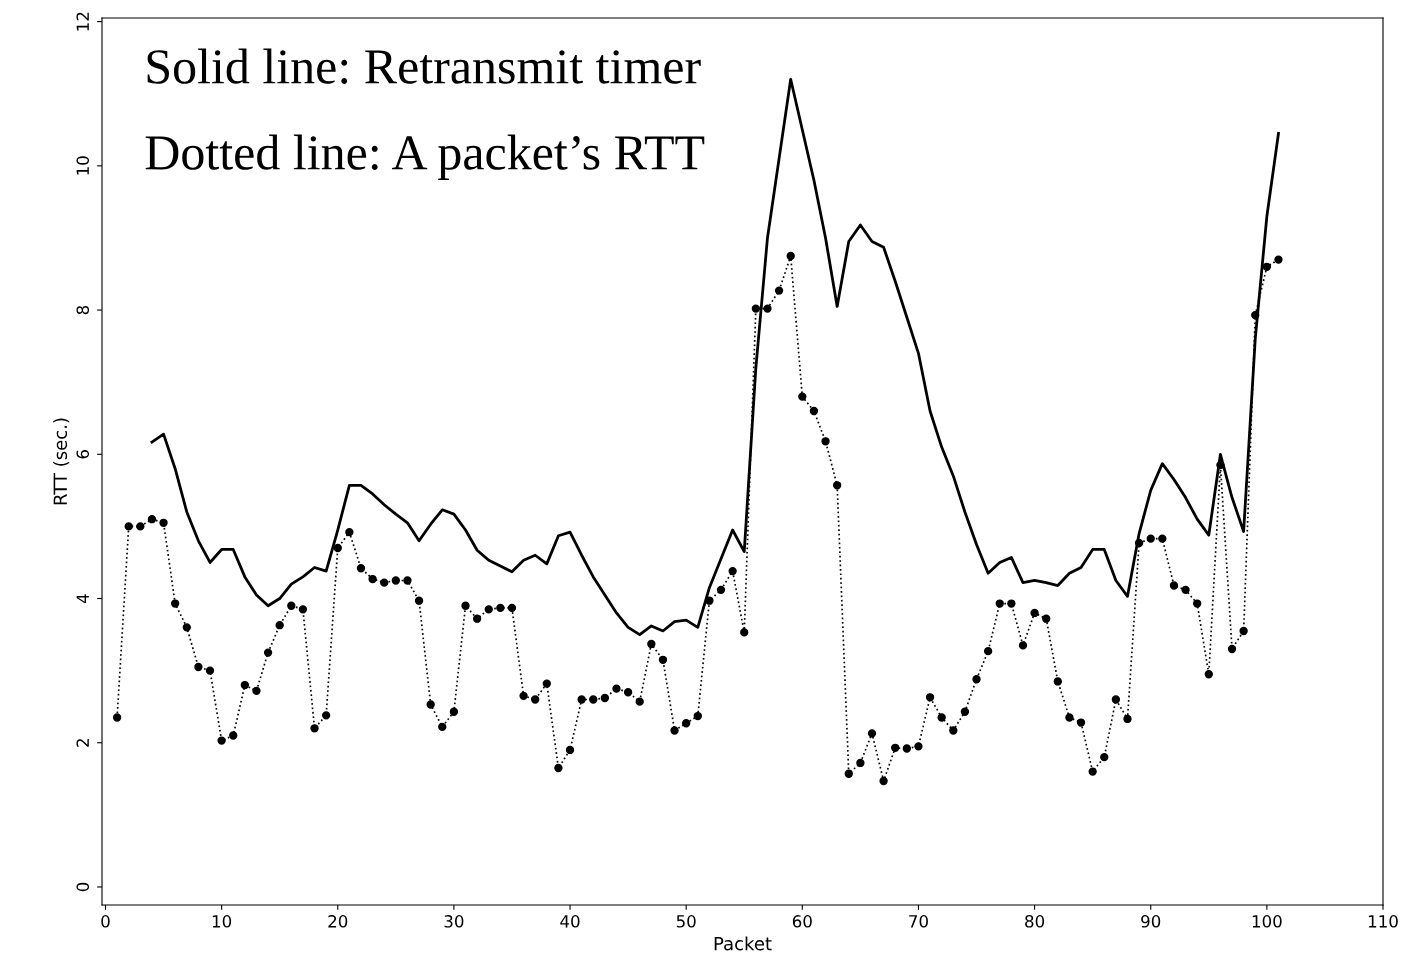 The image size is (1406, 968). What do you see at coordinates (82, 743) in the screenshot?
I see `y-tick-label: 2` at bounding box center [82, 743].